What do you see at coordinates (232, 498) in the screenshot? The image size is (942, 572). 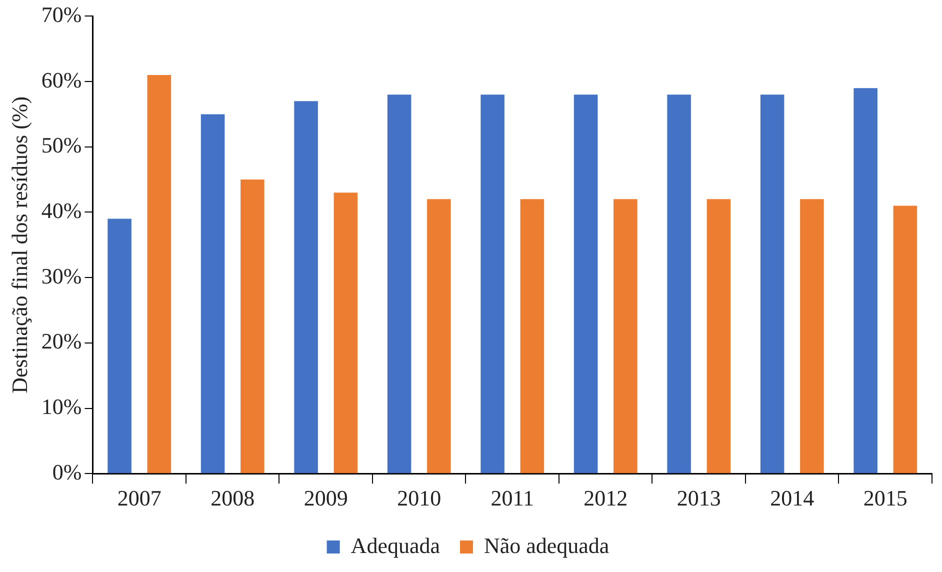 I see `x-tick-label: 2008` at bounding box center [232, 498].